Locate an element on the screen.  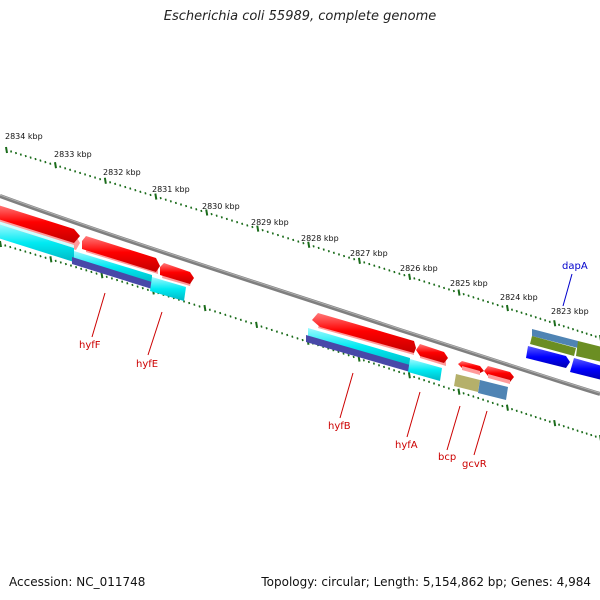
leader-bcp is located at coordinates (453, 428).